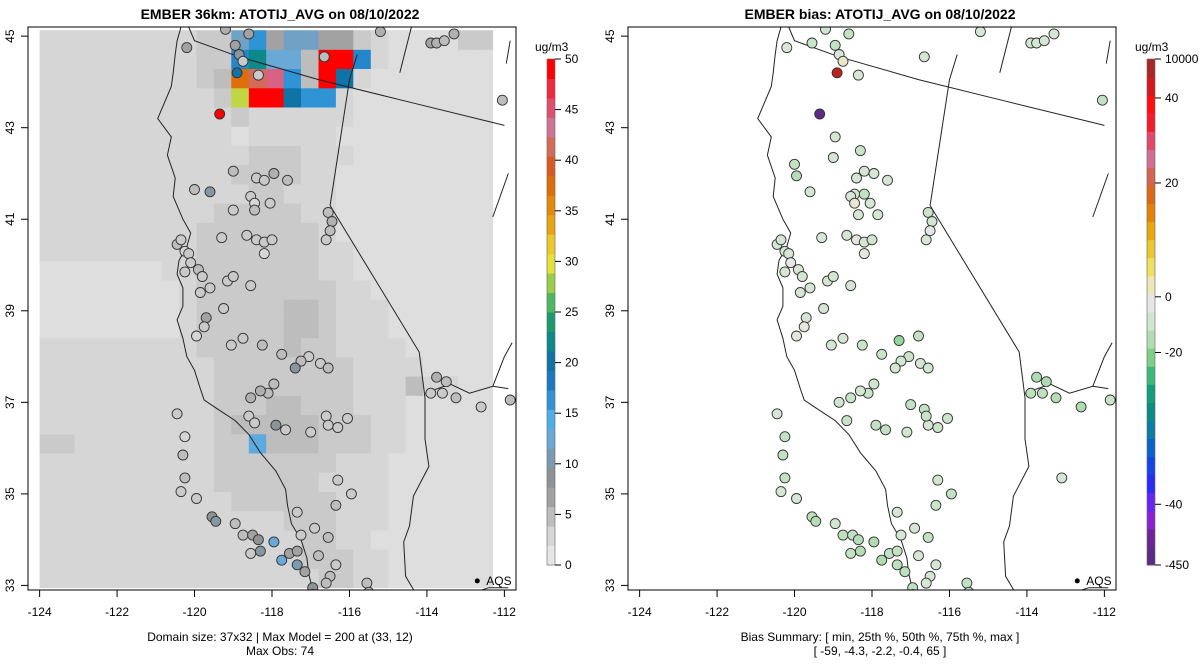 This screenshot has height=672, width=1200. Describe the element at coordinates (1174, 504) in the screenshot. I see `colorbar-tick-label: -40` at that location.